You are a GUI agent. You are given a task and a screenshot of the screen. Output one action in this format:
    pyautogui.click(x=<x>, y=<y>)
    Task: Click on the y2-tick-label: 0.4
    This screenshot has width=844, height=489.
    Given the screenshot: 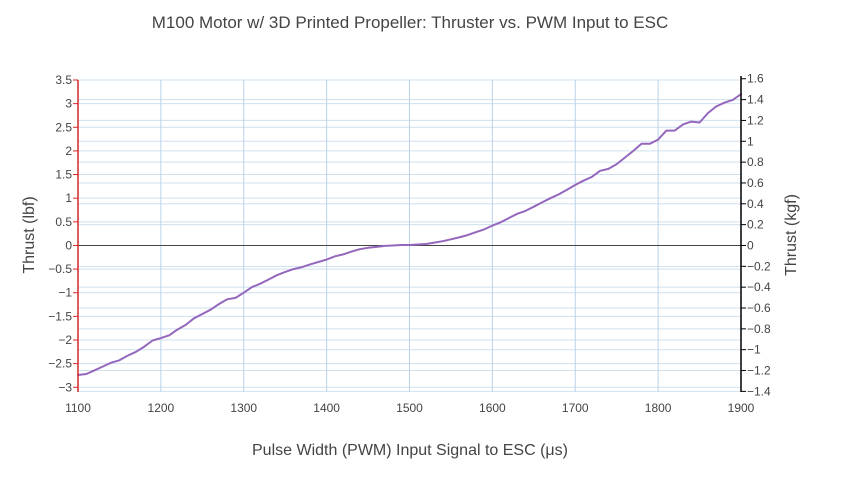 What is the action you would take?
    pyautogui.click(x=755, y=204)
    